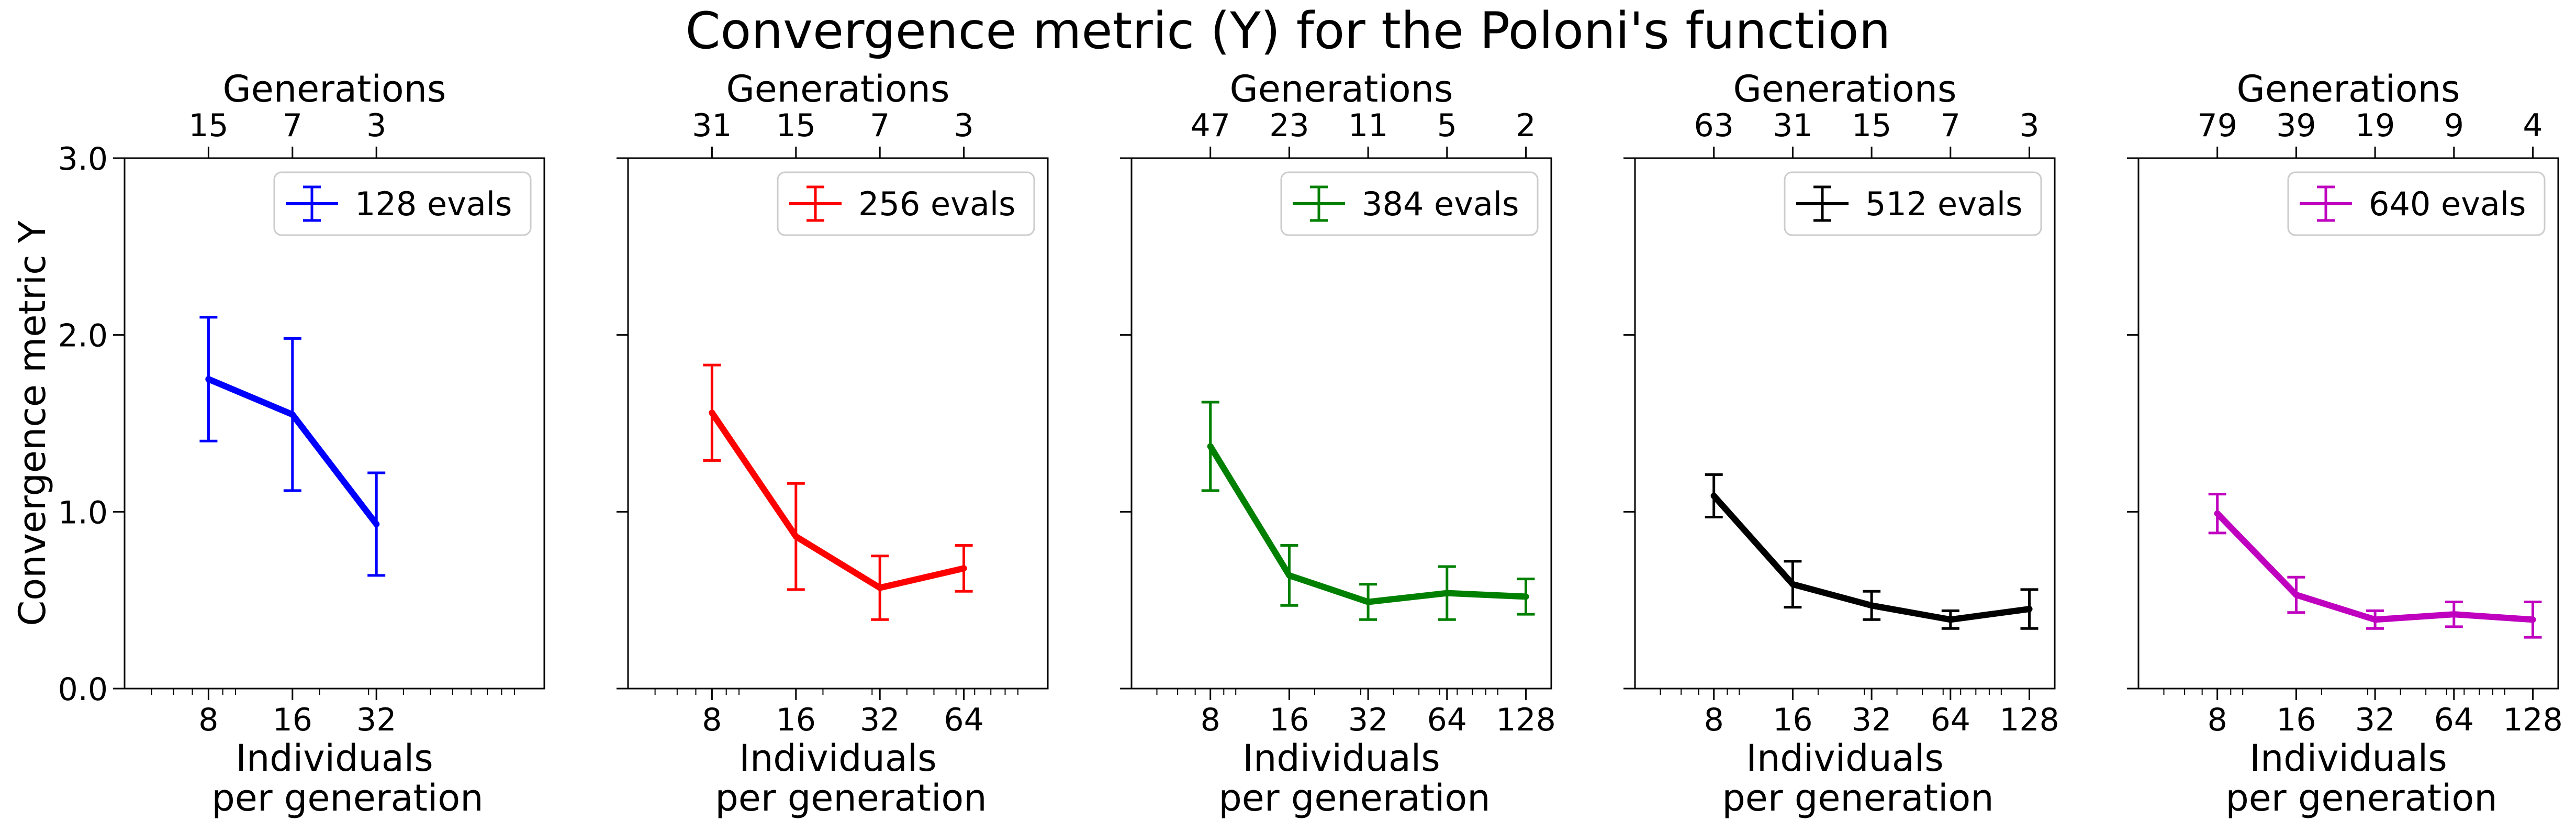 The height and width of the screenshot is (831, 2576). Describe the element at coordinates (1714, 125) in the screenshot. I see `top-tick-label: 63` at that location.